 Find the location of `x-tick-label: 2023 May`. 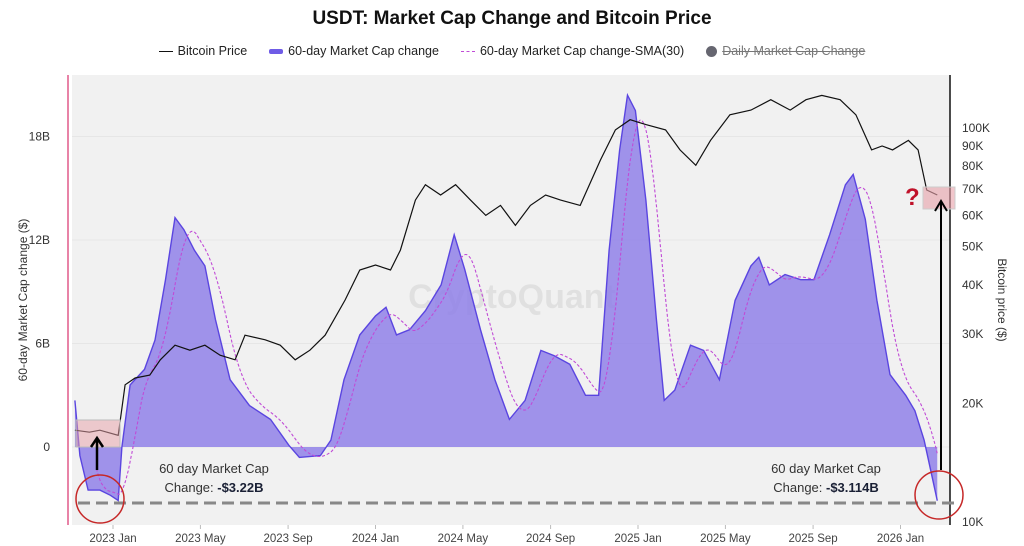

x-tick-label: 2023 May is located at coordinates (200, 539).